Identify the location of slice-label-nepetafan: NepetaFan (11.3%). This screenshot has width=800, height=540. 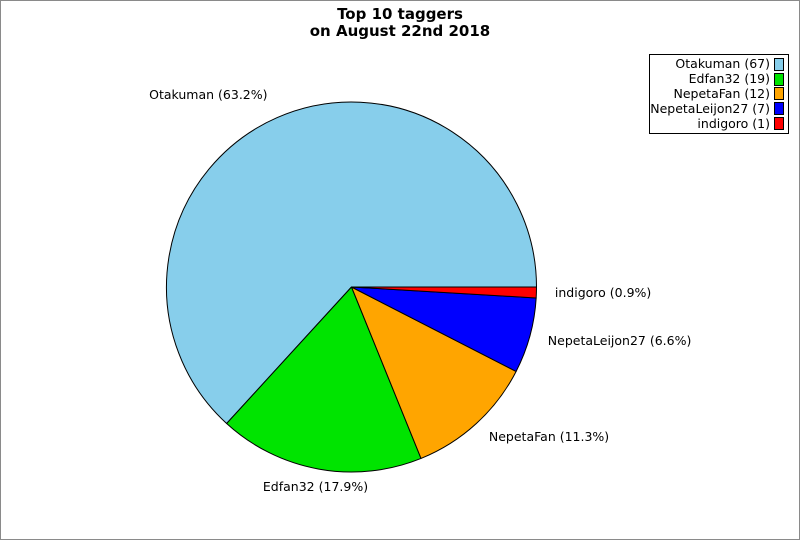
(549, 437).